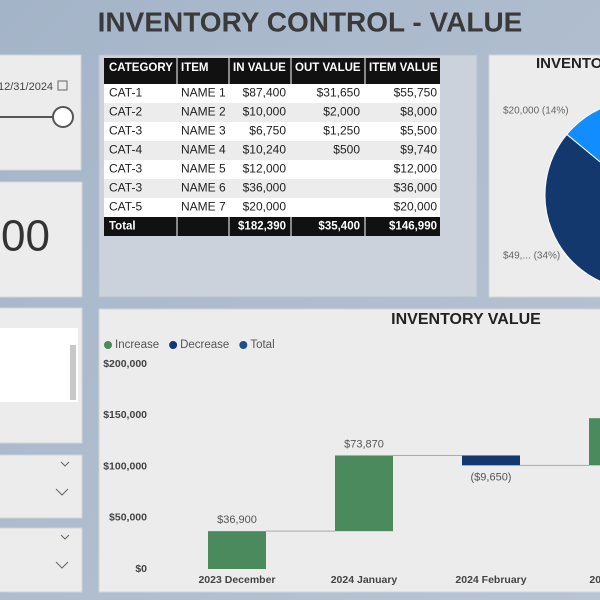  What do you see at coordinates (128, 518) in the screenshot?
I see `y-tick-label: $50,000` at bounding box center [128, 518].